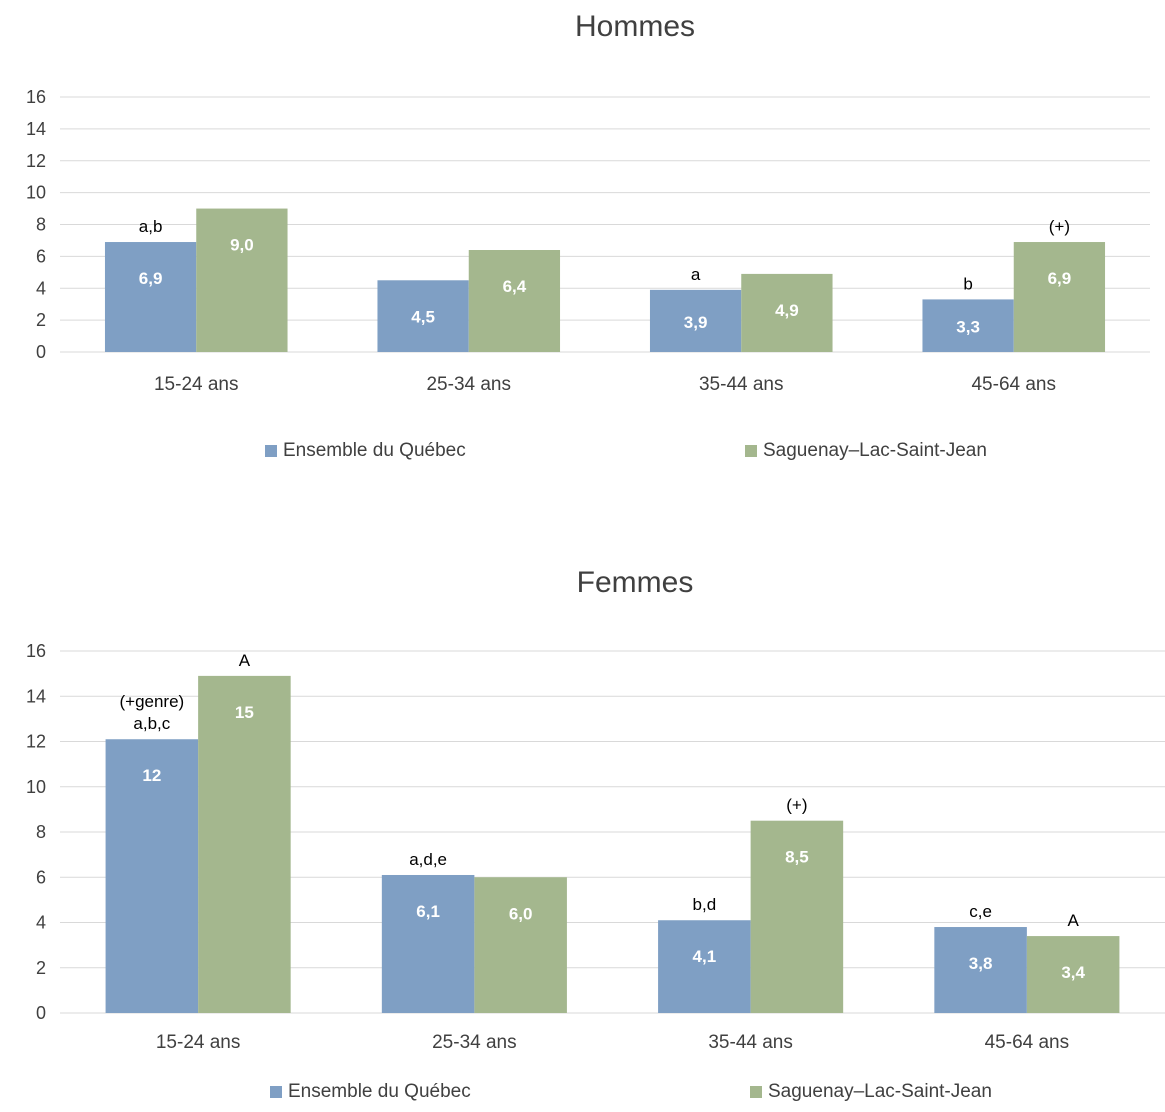 This screenshot has width=1165, height=1112. What do you see at coordinates (151, 701) in the screenshot?
I see `annotation-label: (+genre)` at bounding box center [151, 701].